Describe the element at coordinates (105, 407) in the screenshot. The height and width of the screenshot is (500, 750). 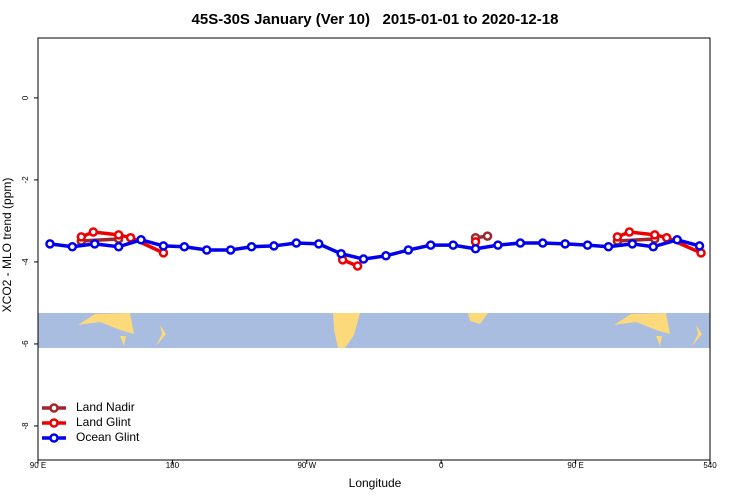
I see `legend-label: Land Nadir` at that location.